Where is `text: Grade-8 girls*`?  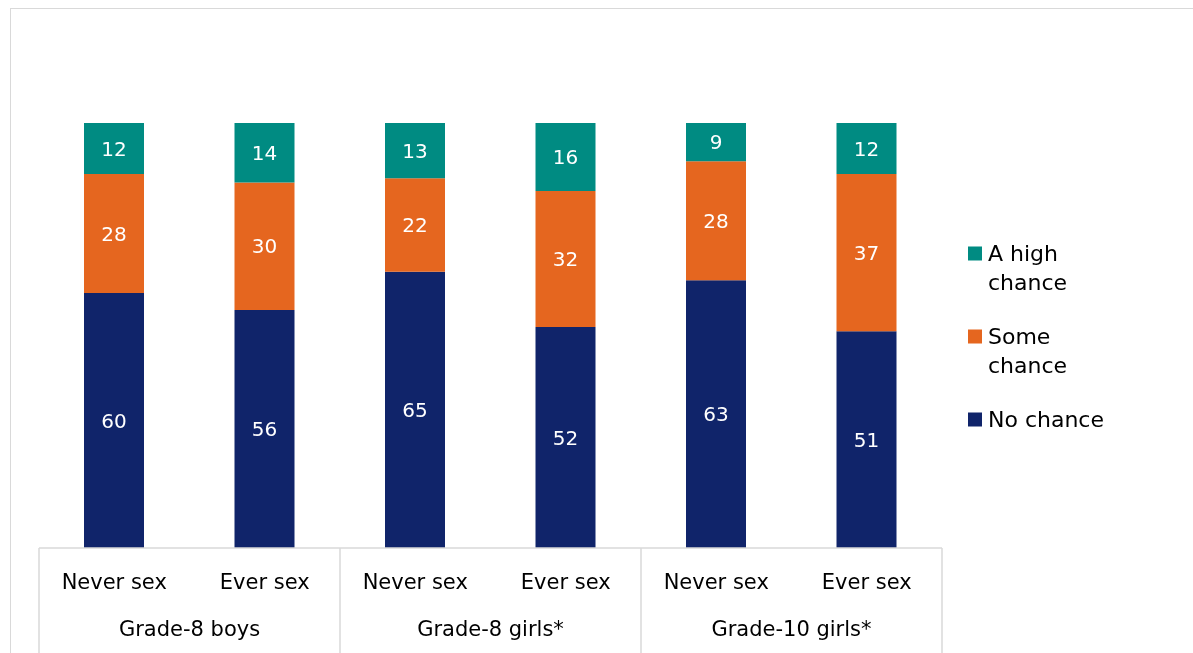 text: Grade-8 girls* is located at coordinates (490, 629).